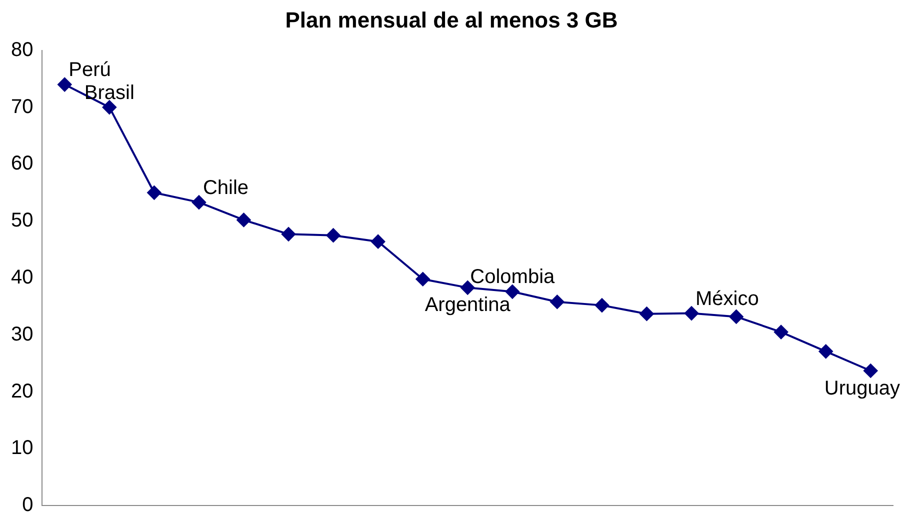 The width and height of the screenshot is (901, 526). Describe the element at coordinates (22, 49) in the screenshot. I see `y-tick-label: 80` at that location.